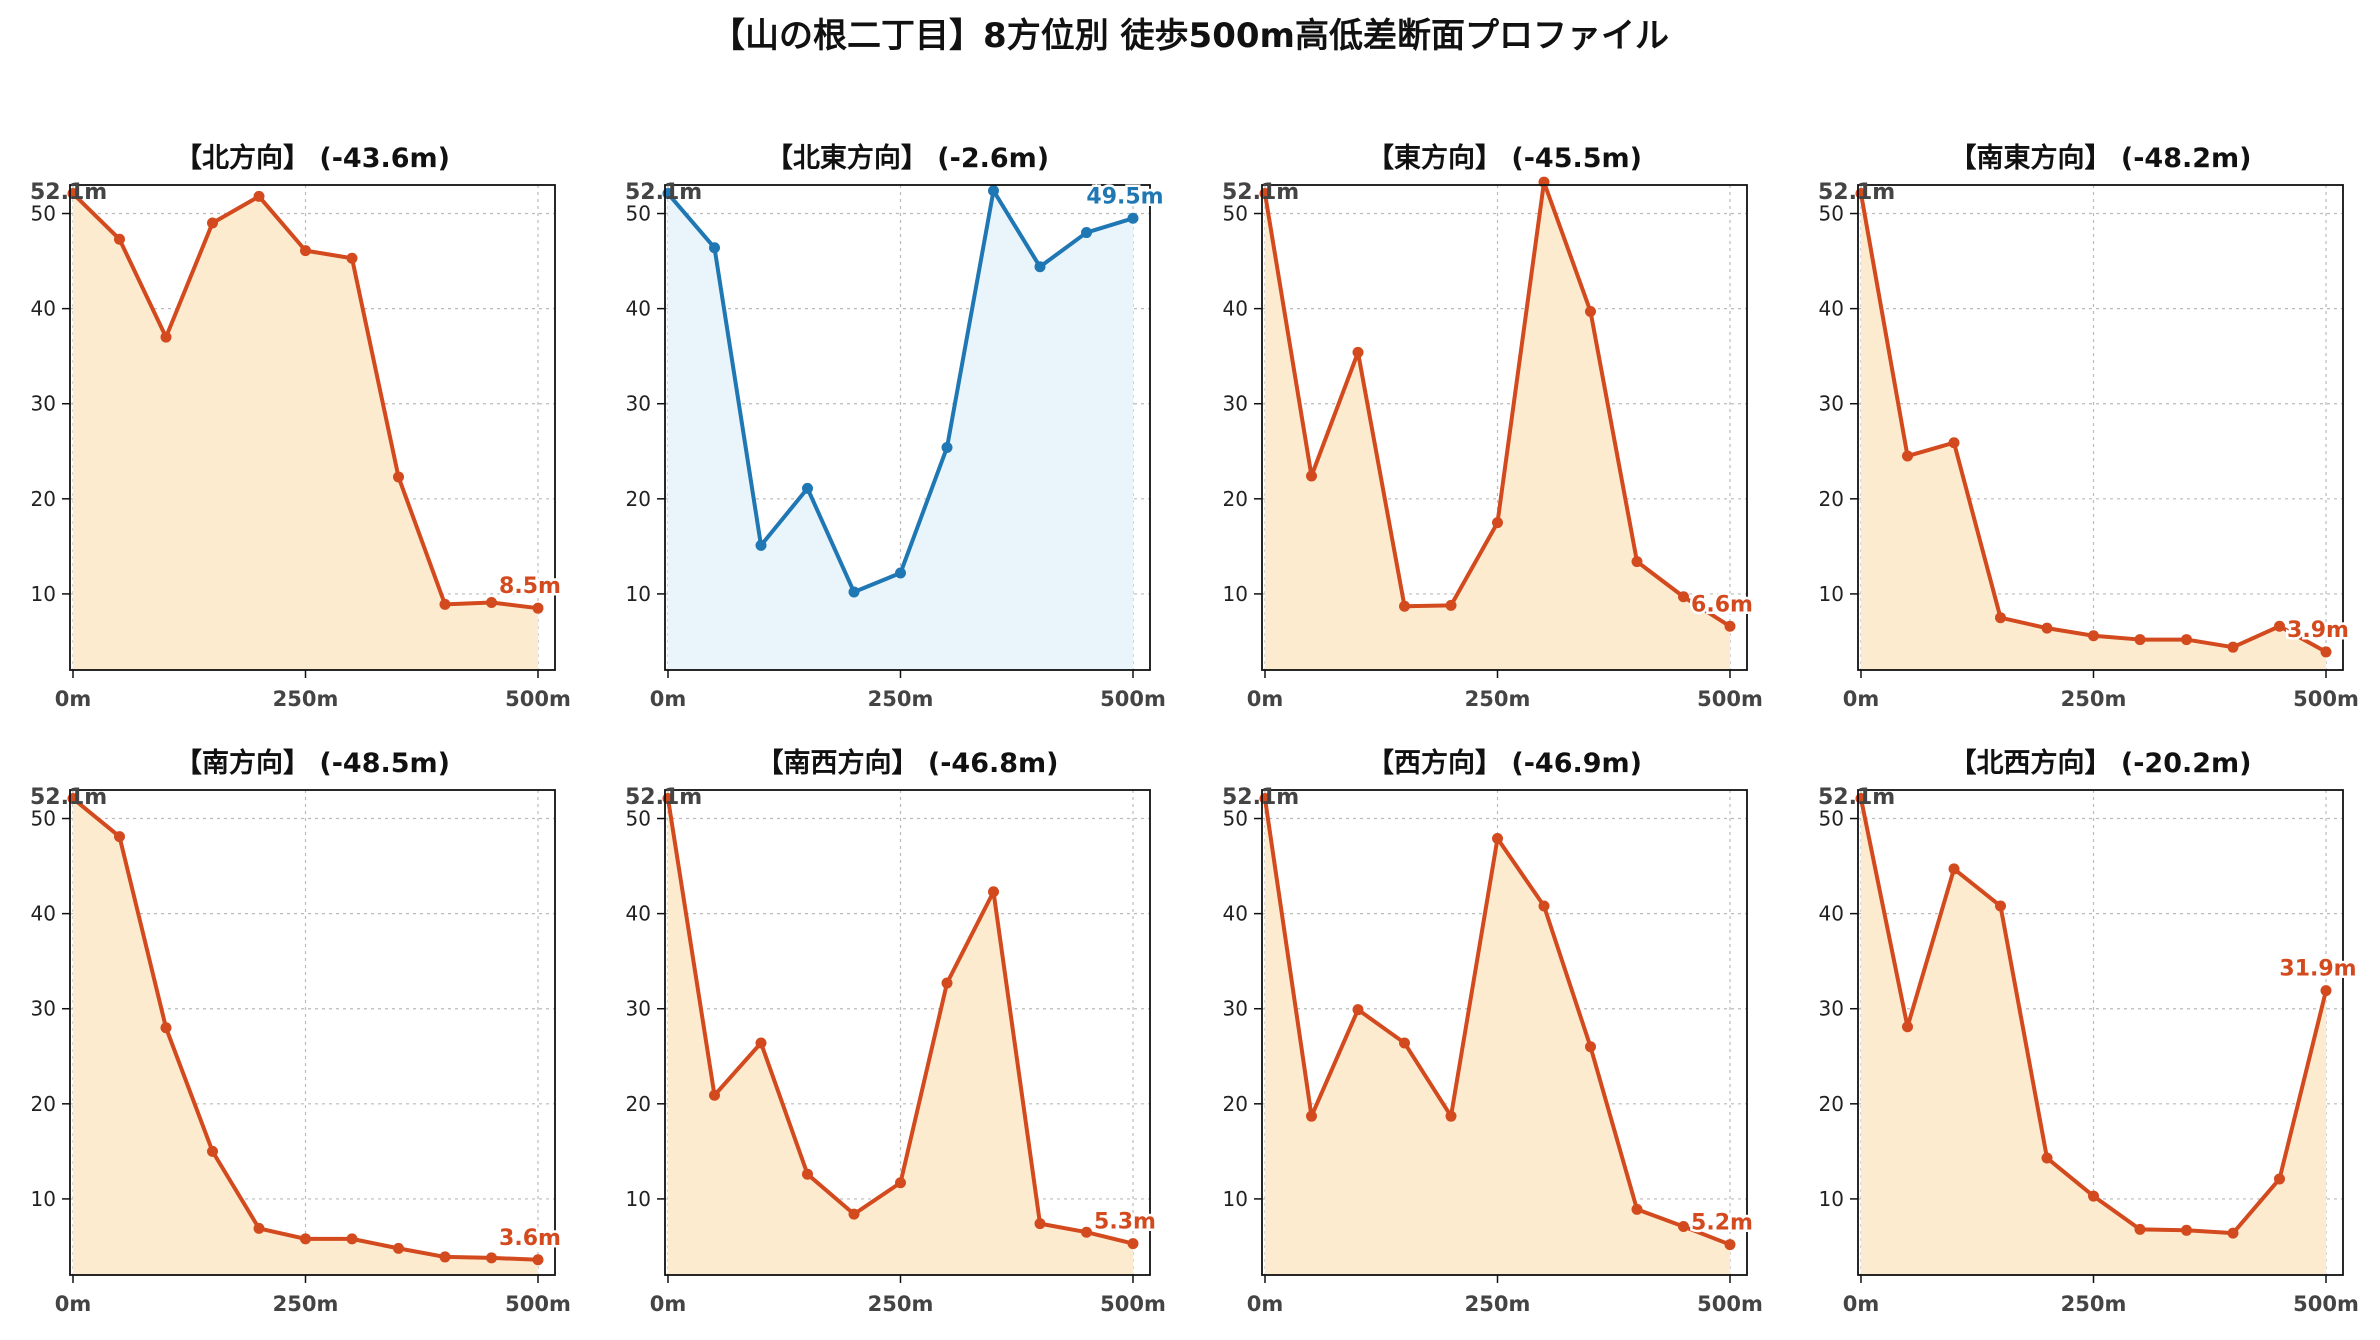 The width and height of the screenshot is (2380, 1340). What do you see at coordinates (2100, 158) in the screenshot?
I see `chart-title: 【南東方向】 (-48.2m)` at bounding box center [2100, 158].